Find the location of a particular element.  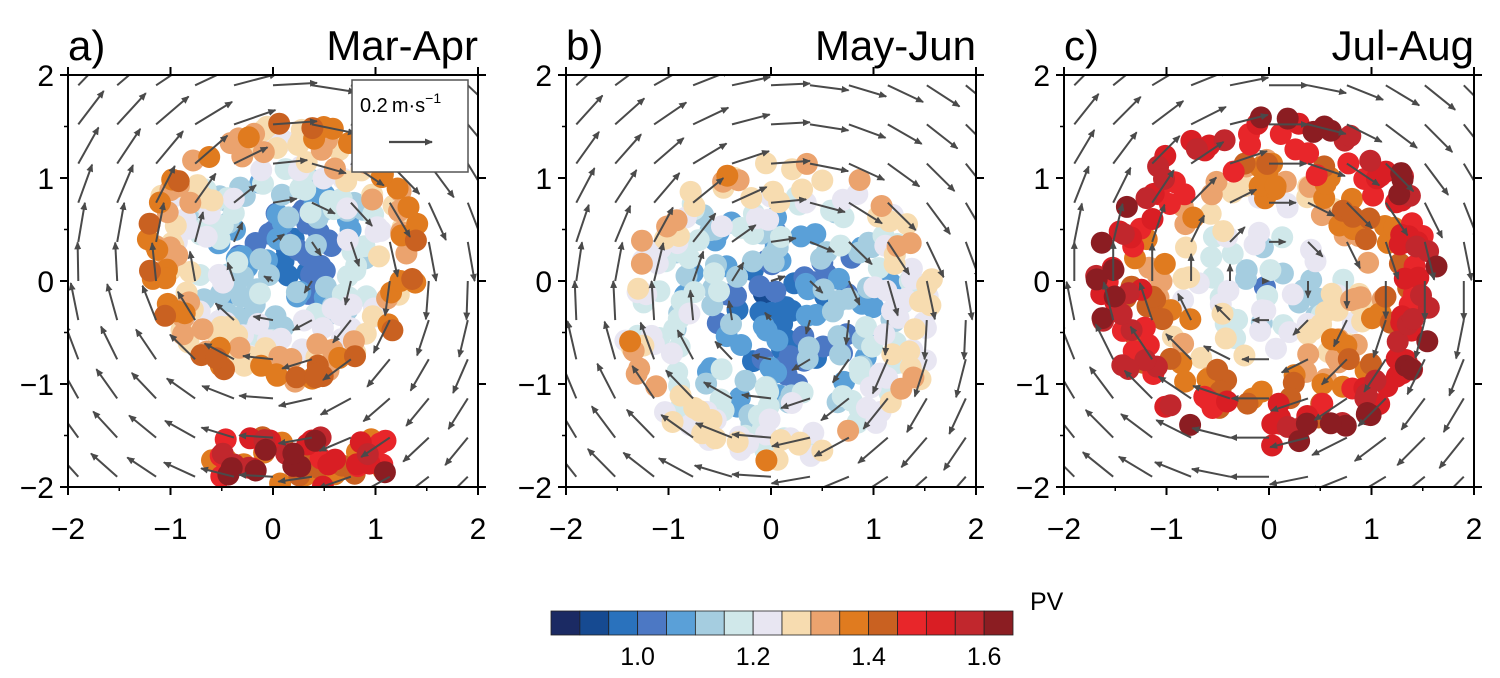

y-tick-label: 0 is located at coordinates (1041, 282).